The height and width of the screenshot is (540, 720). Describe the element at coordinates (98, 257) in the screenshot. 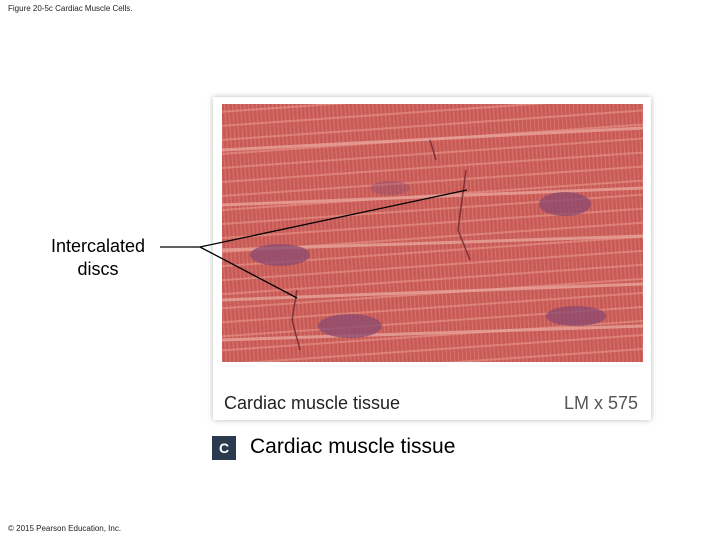

I see `structure-label: Intercalated discs` at that location.